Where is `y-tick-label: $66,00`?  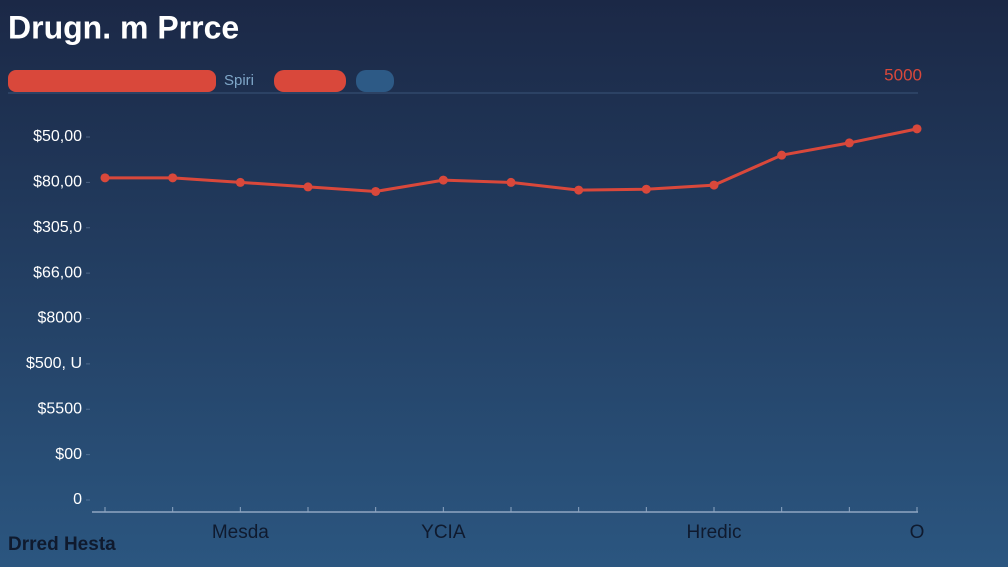 y-tick-label: $66,00 is located at coordinates (57, 272).